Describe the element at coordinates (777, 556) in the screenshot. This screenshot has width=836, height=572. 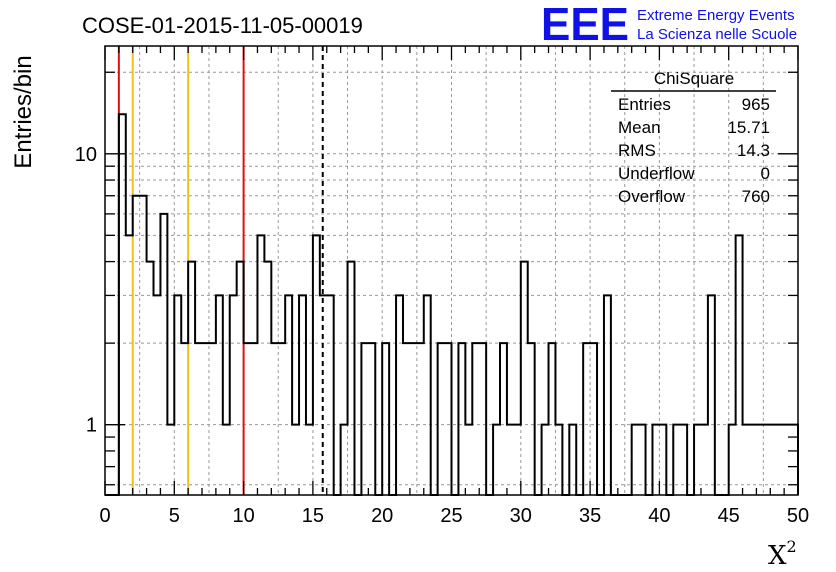
I see `x-axis-label-main: X` at that location.